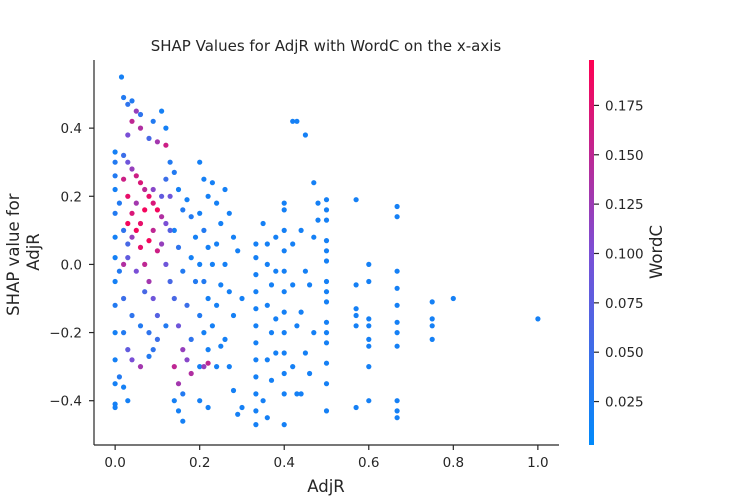  Describe the element at coordinates (619, 254) in the screenshot. I see `colorbar-ticks: 0.025 0.050 0.075 0.100 0.125 0.150 0.175` at that location.